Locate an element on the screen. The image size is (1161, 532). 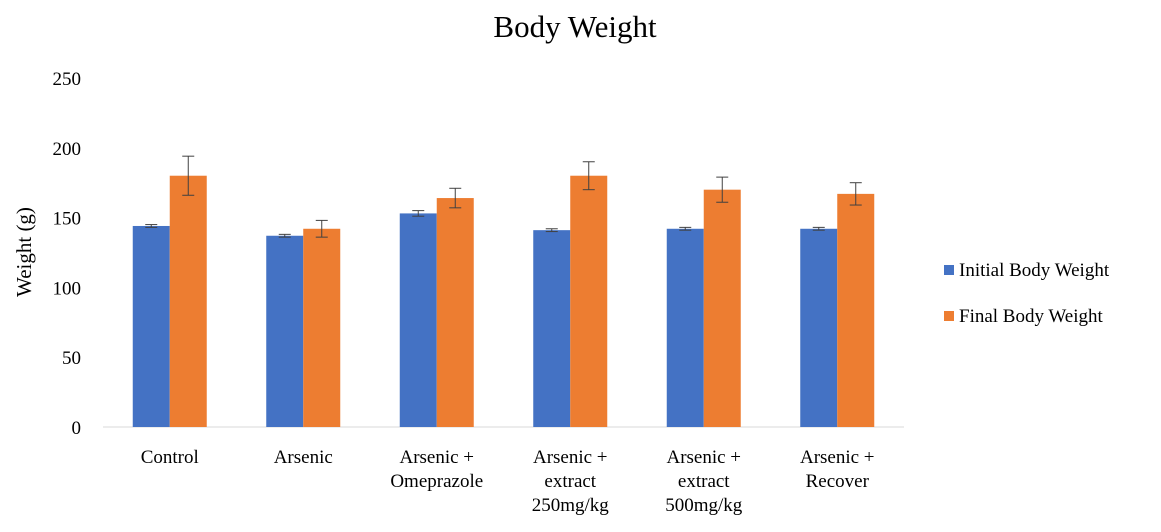
x-tick-label: Arsenic + Recover is located at coordinates (837, 469).